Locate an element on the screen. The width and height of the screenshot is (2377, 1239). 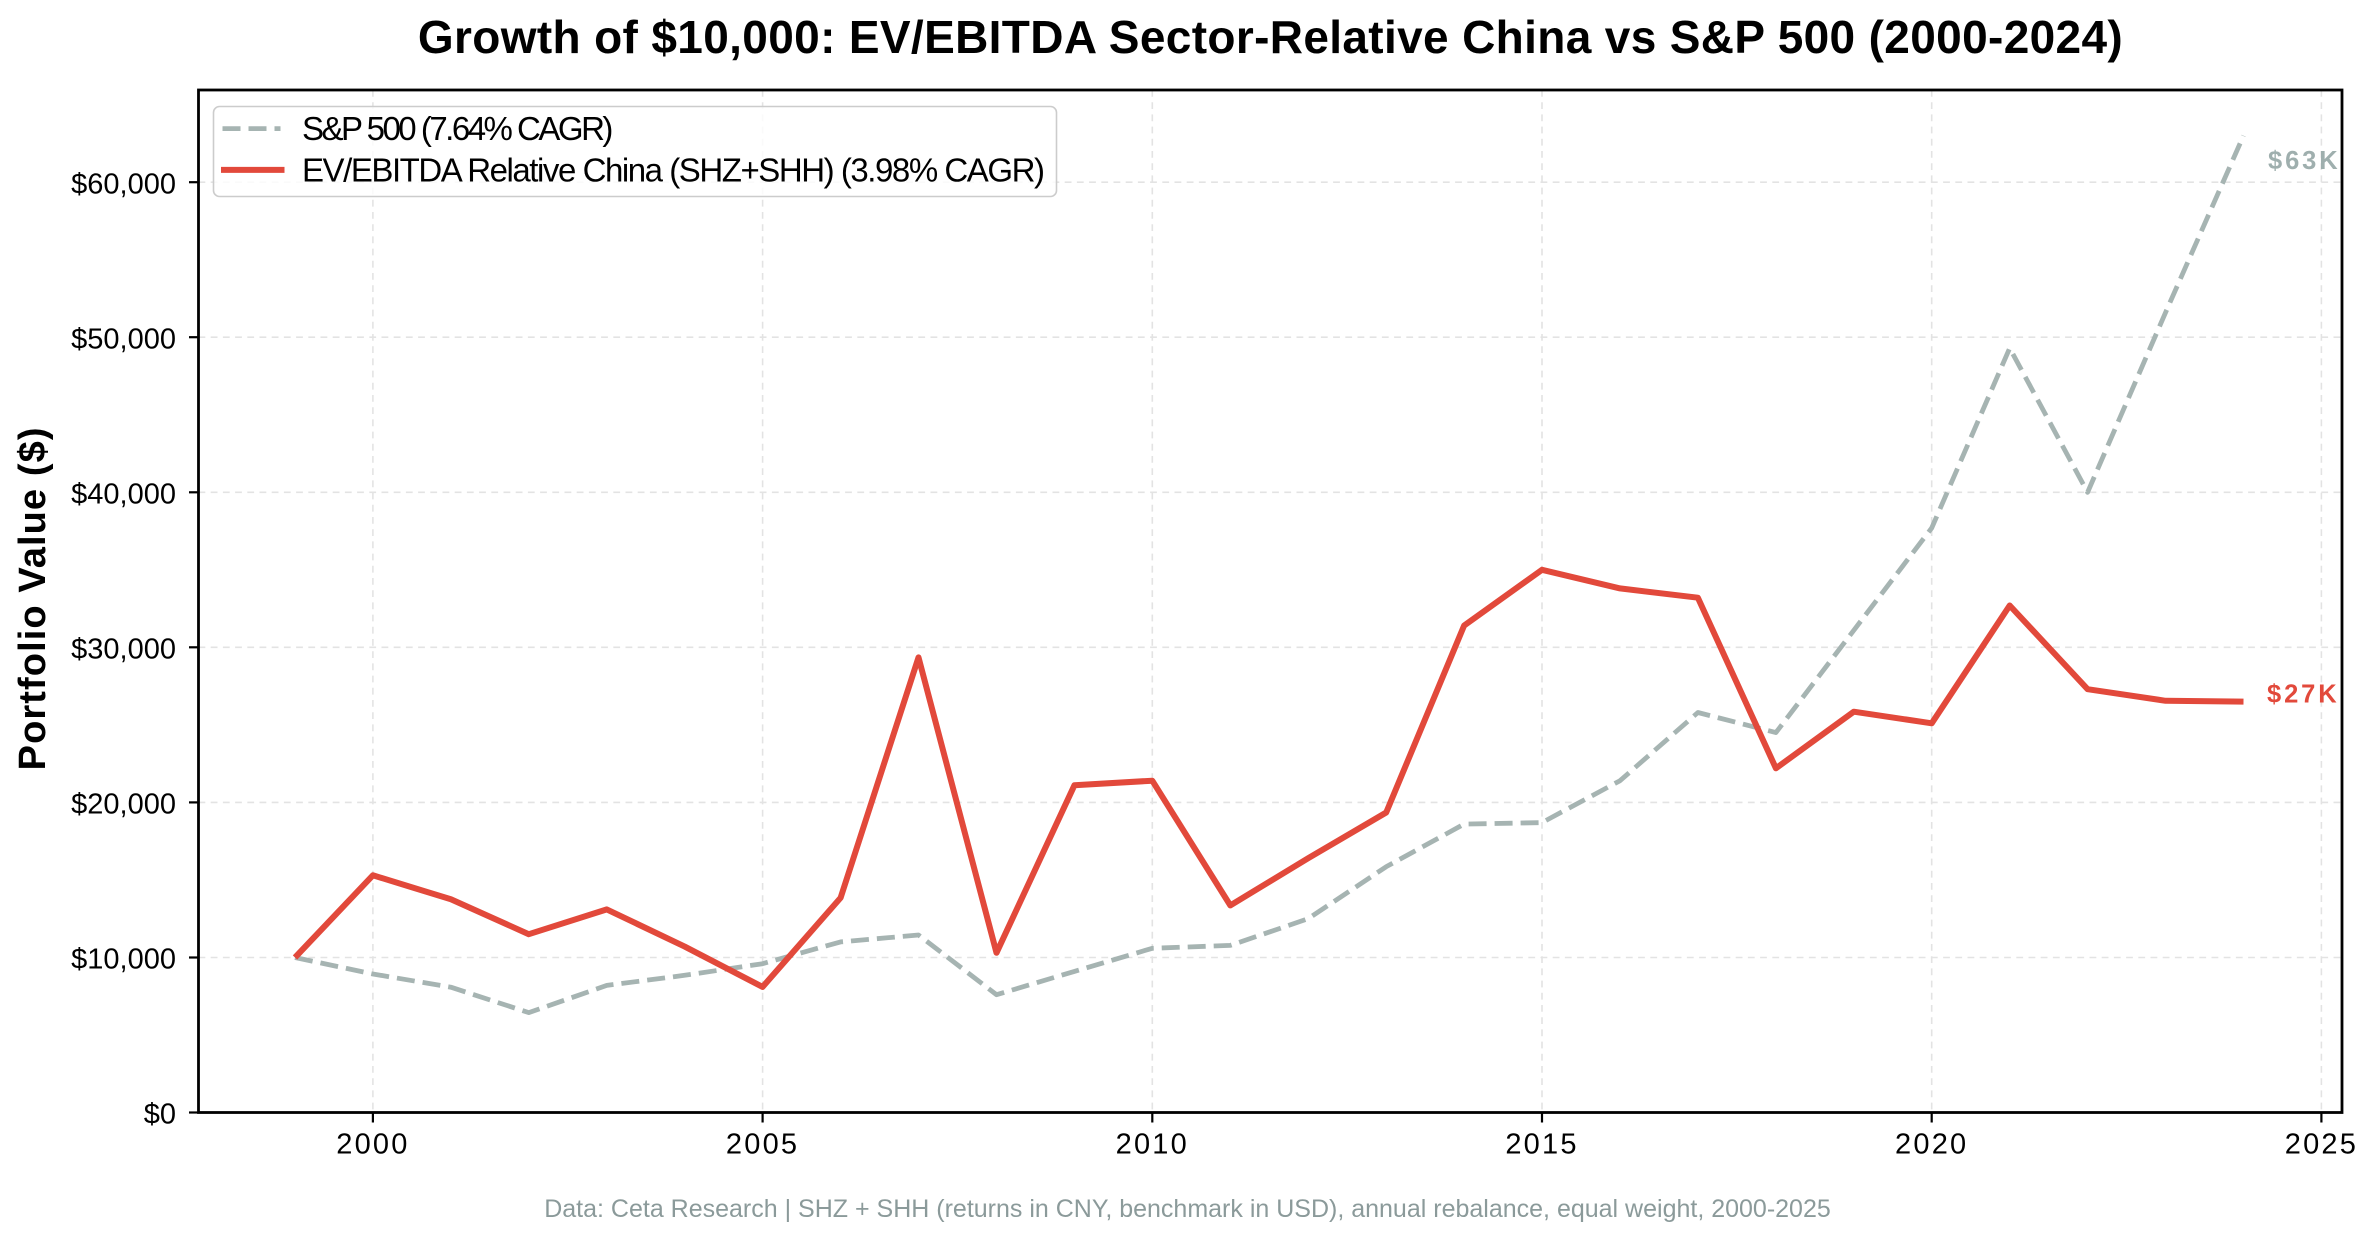
svg-text: S&P 500 (7.64% CAGR) is located at coordinates (456, 128).